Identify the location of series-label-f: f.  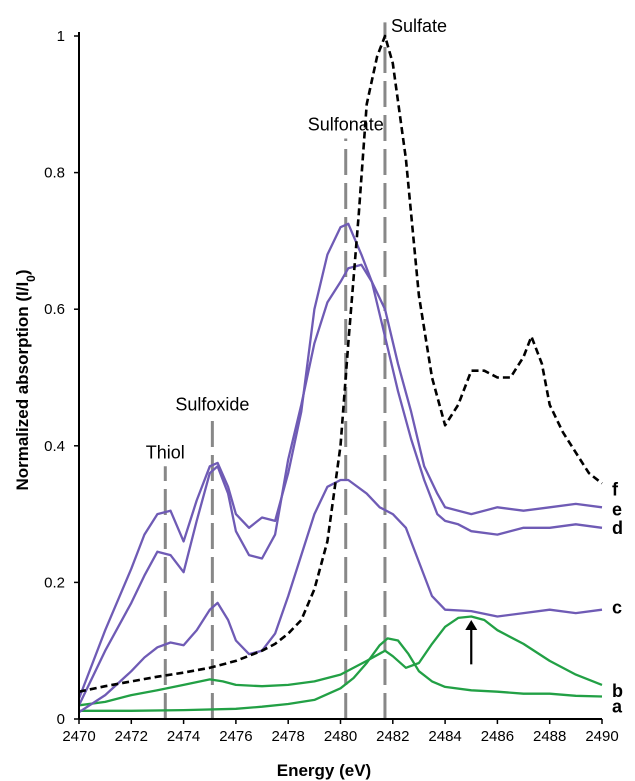
(615, 489).